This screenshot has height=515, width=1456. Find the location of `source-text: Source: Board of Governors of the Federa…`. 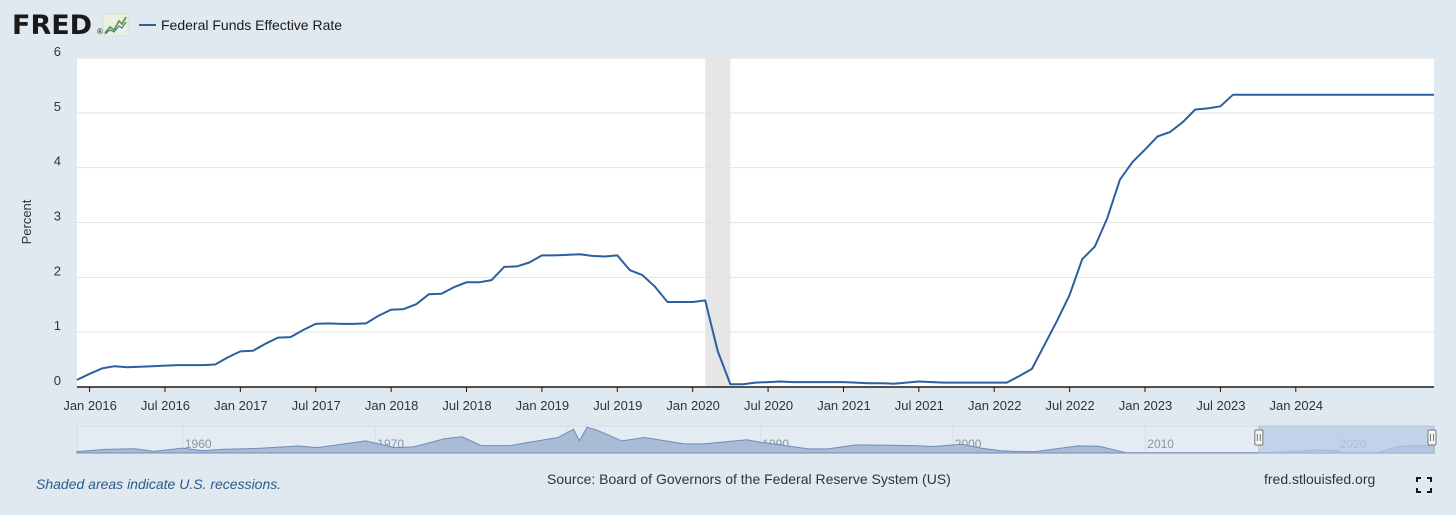

source-text: Source: Board of Governors of the Federa… is located at coordinates (749, 479).